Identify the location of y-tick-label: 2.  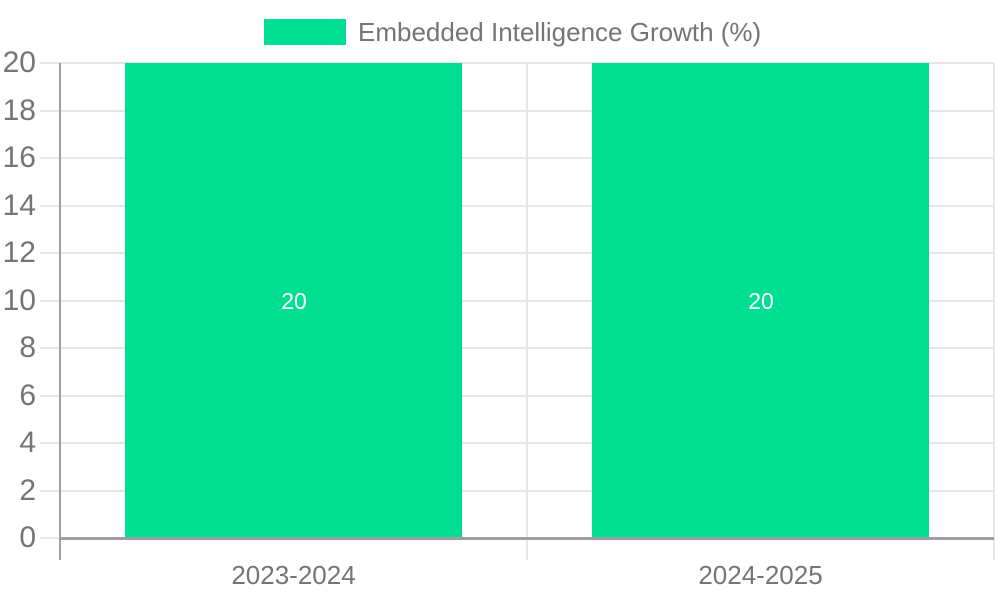
(27, 490).